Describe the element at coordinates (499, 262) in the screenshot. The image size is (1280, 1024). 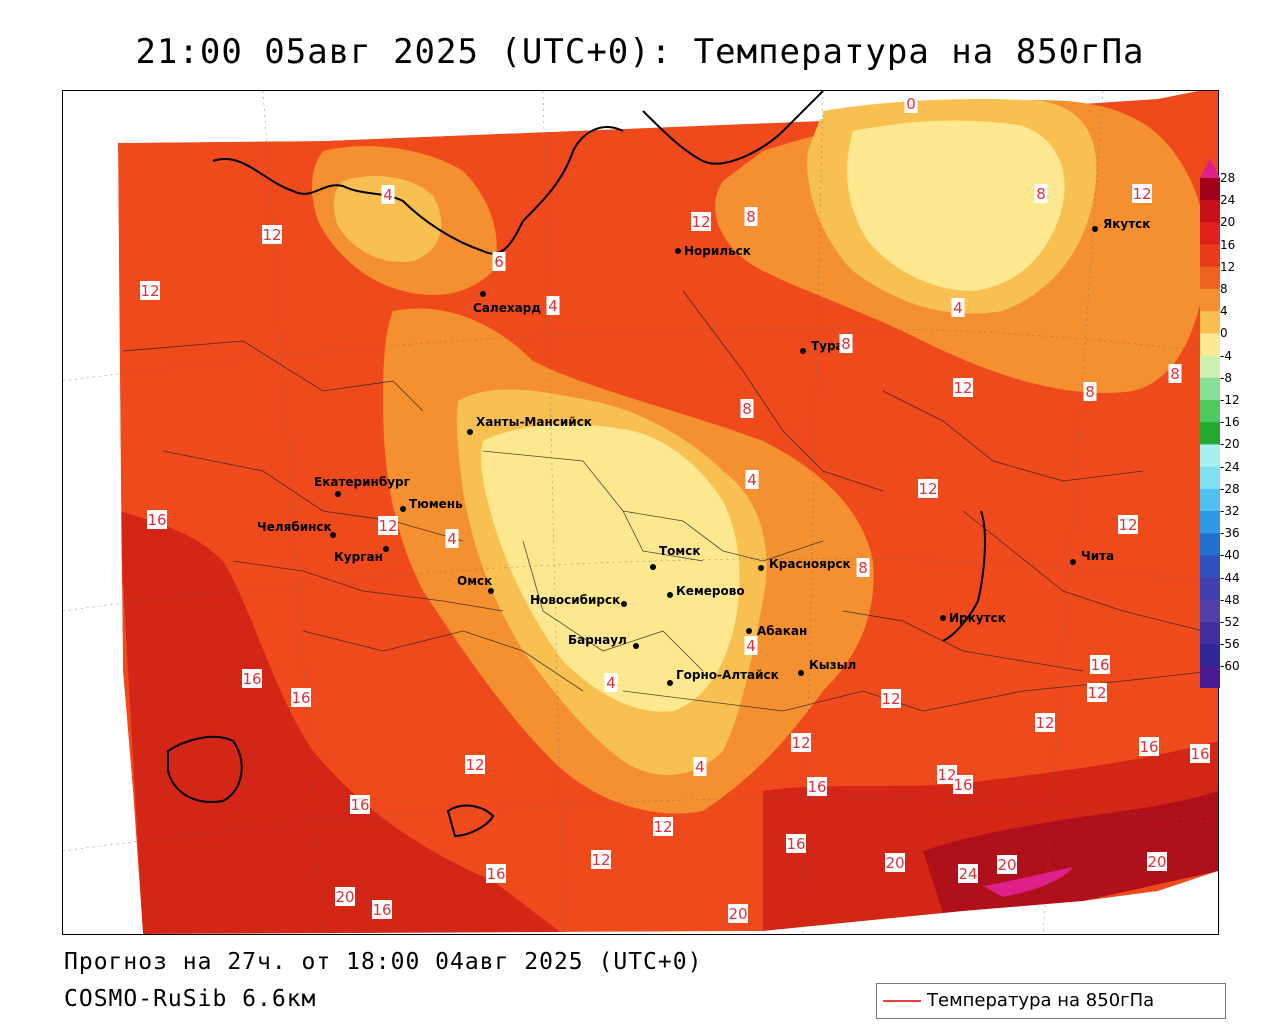
I see `isotherm-label: 6` at that location.